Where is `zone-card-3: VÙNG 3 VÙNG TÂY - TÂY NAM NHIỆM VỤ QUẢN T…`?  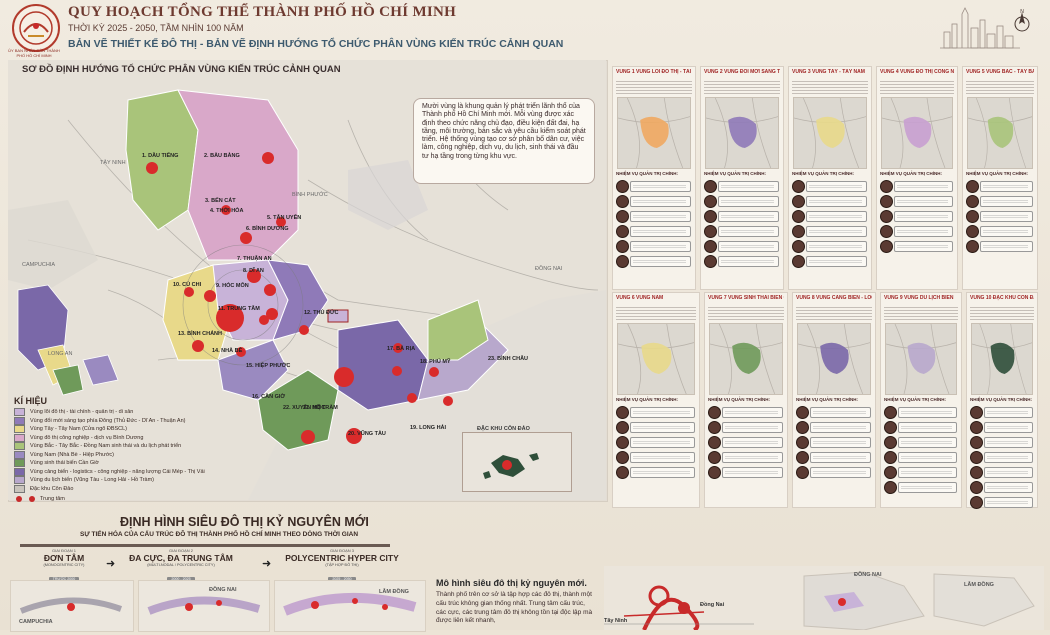
zone-card-3: VÙNG 3 VÙNG TÂY - TÂY NAM NHIỆM VỤ QUẢN T… is located at coordinates (830, 178).